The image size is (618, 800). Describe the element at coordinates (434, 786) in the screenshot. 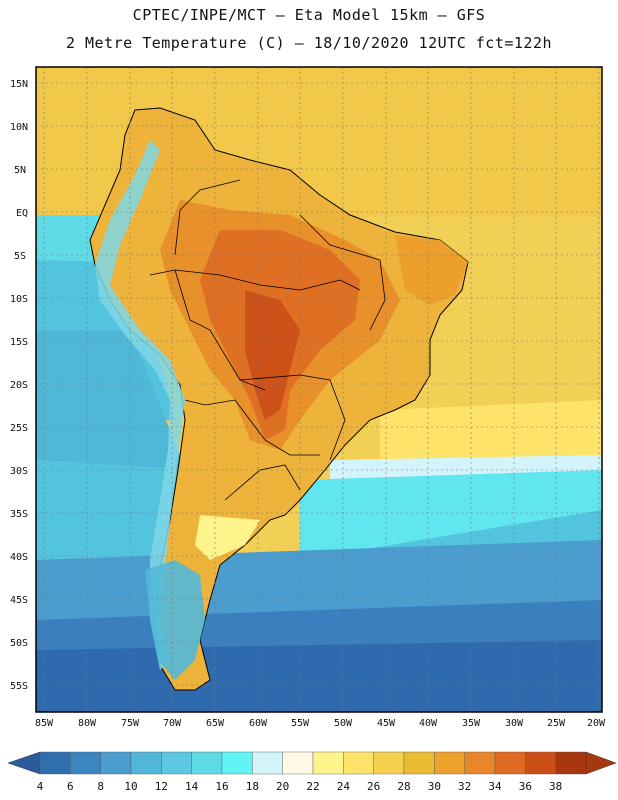

I see `colorbar-tick-label: 30` at that location.